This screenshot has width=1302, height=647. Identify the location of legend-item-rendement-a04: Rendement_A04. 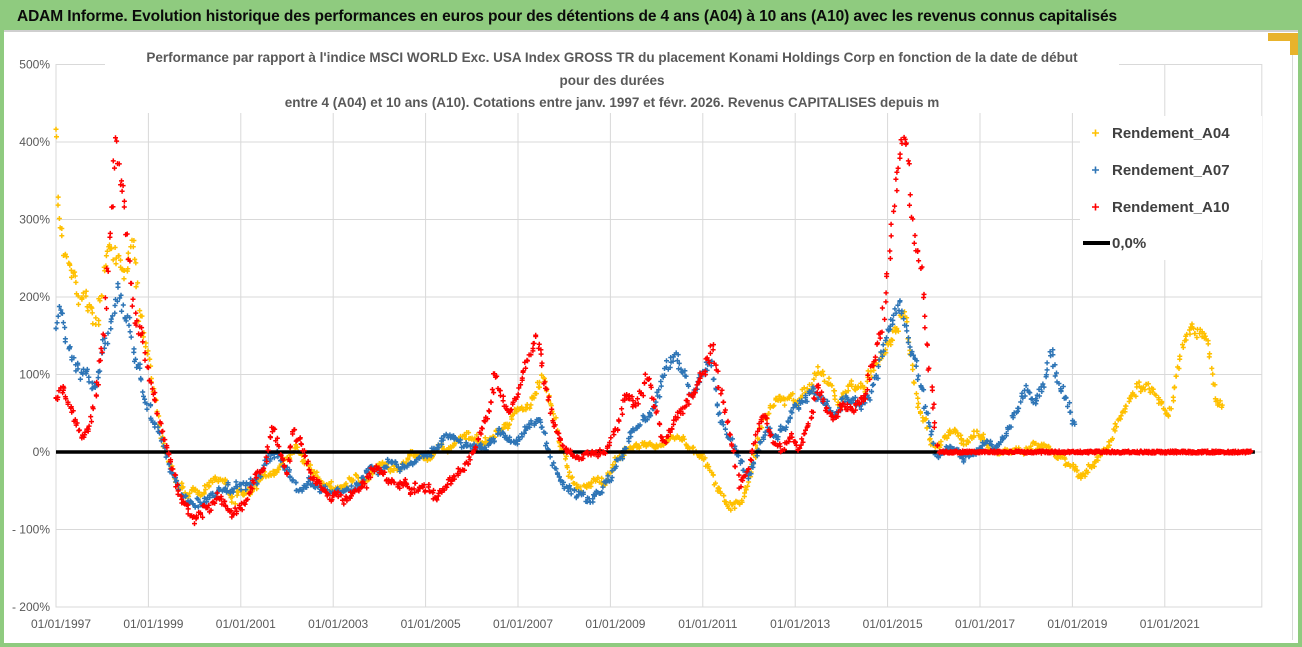
(1161, 133).